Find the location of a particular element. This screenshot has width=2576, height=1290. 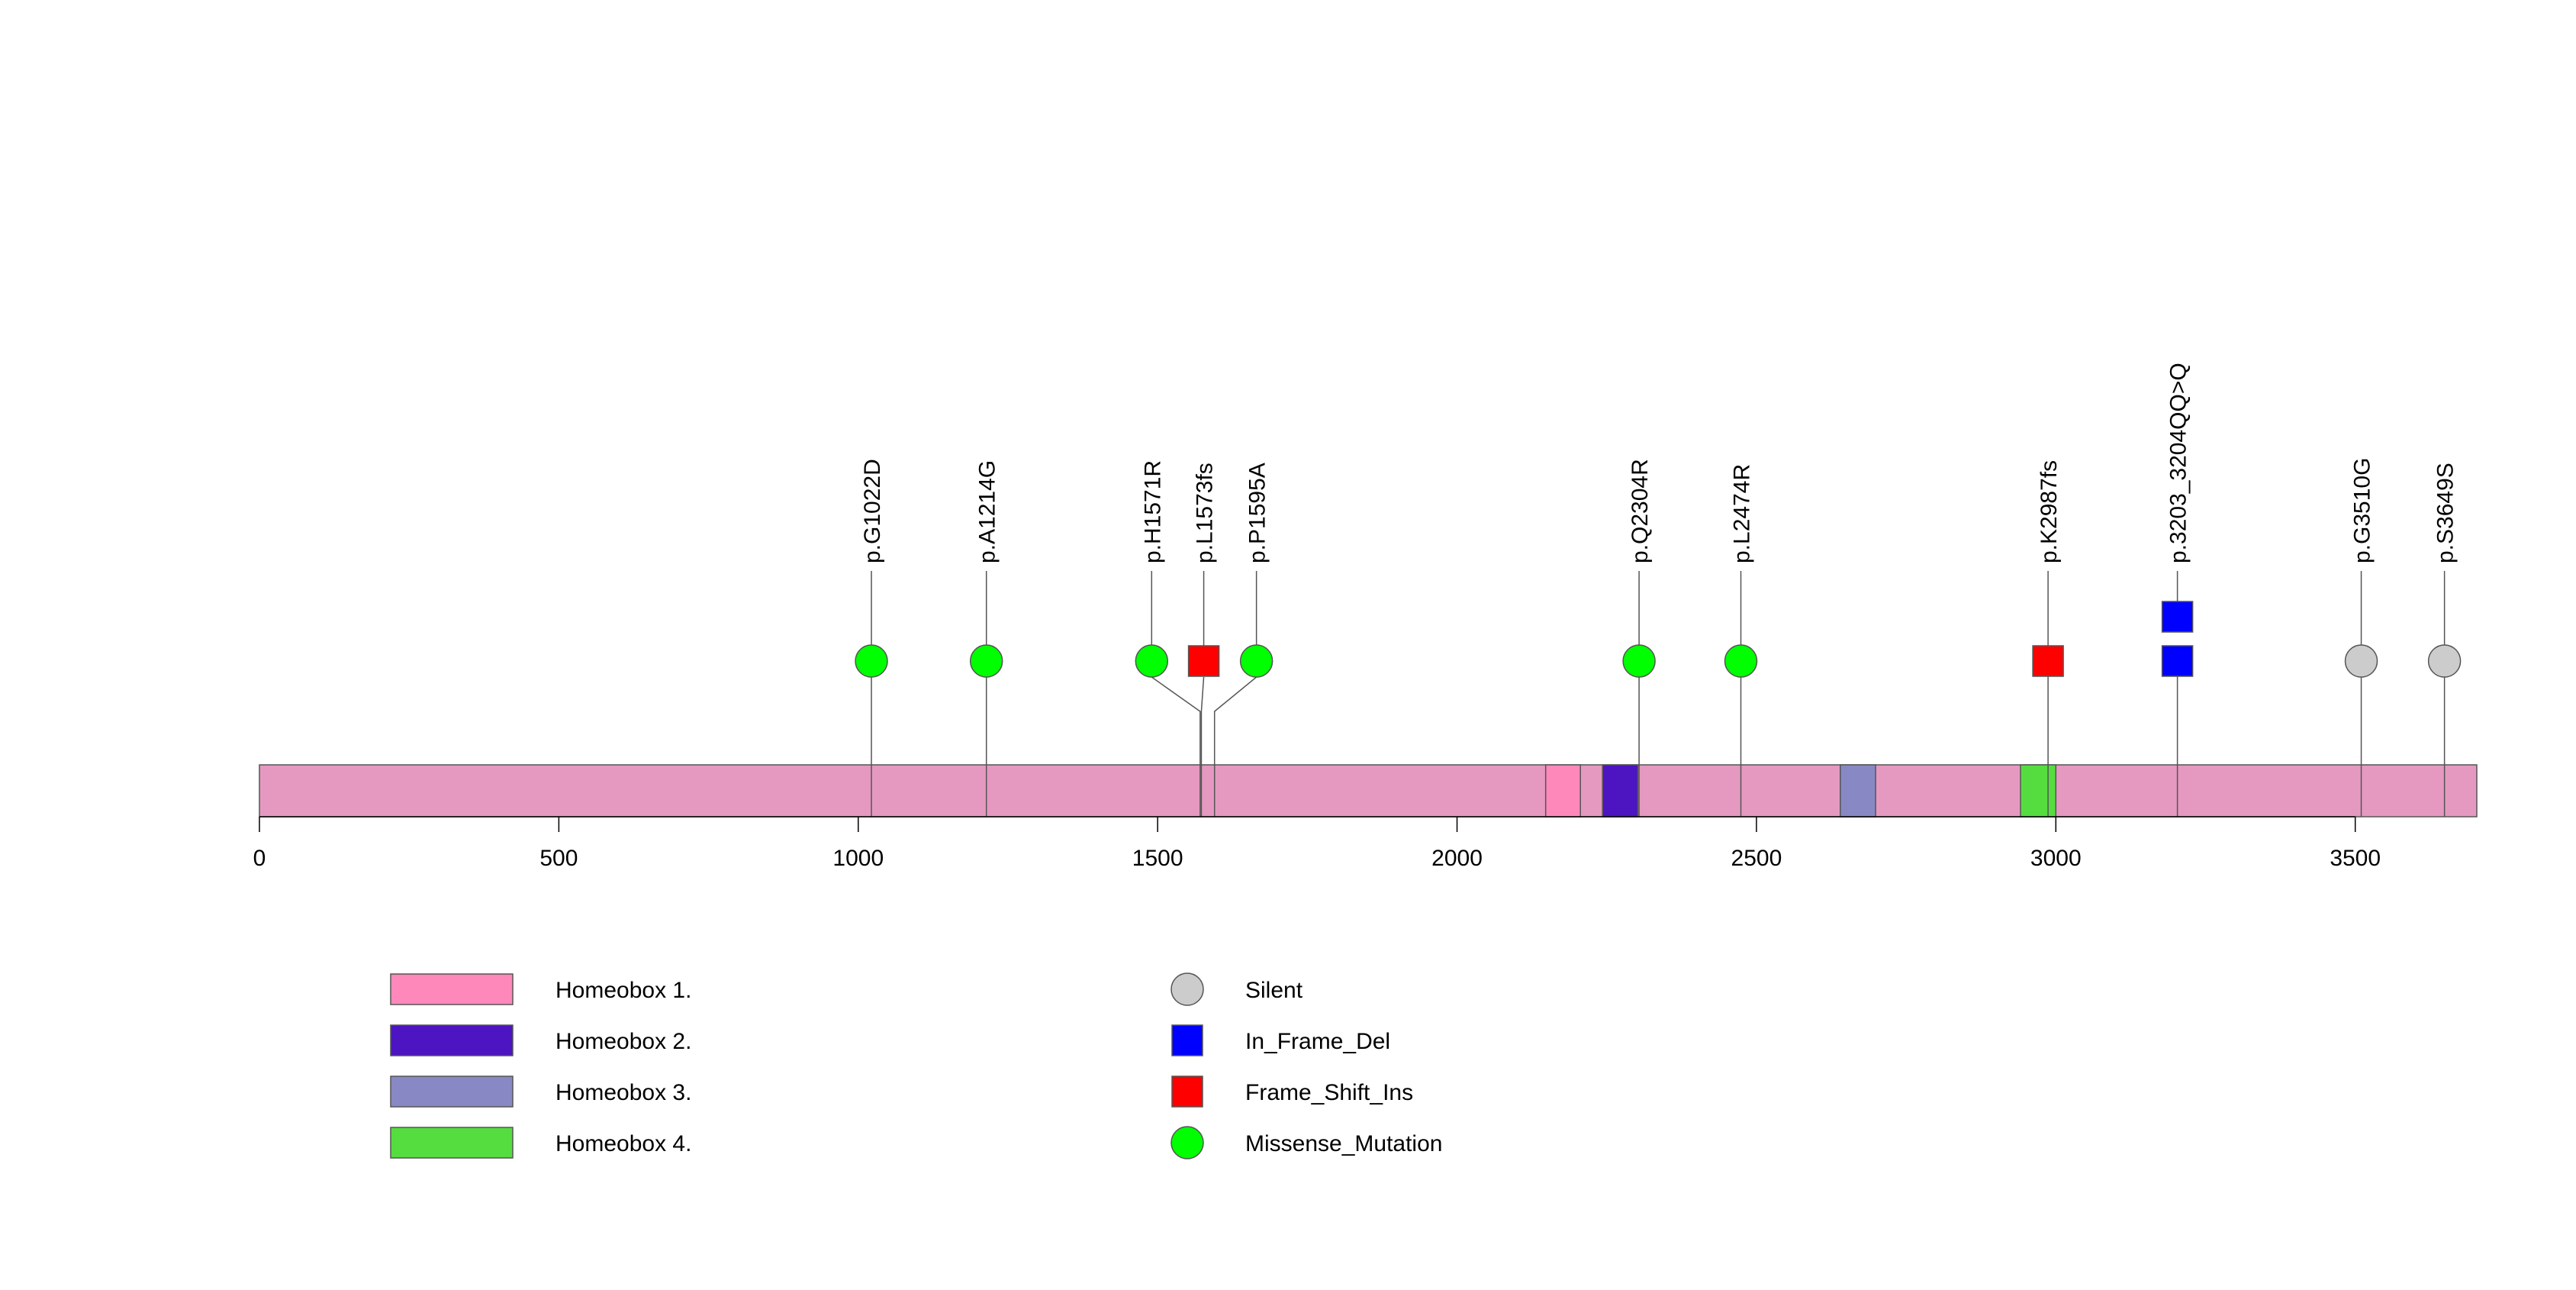

mutation-label-6: p.Q2304R is located at coordinates (1640, 511).